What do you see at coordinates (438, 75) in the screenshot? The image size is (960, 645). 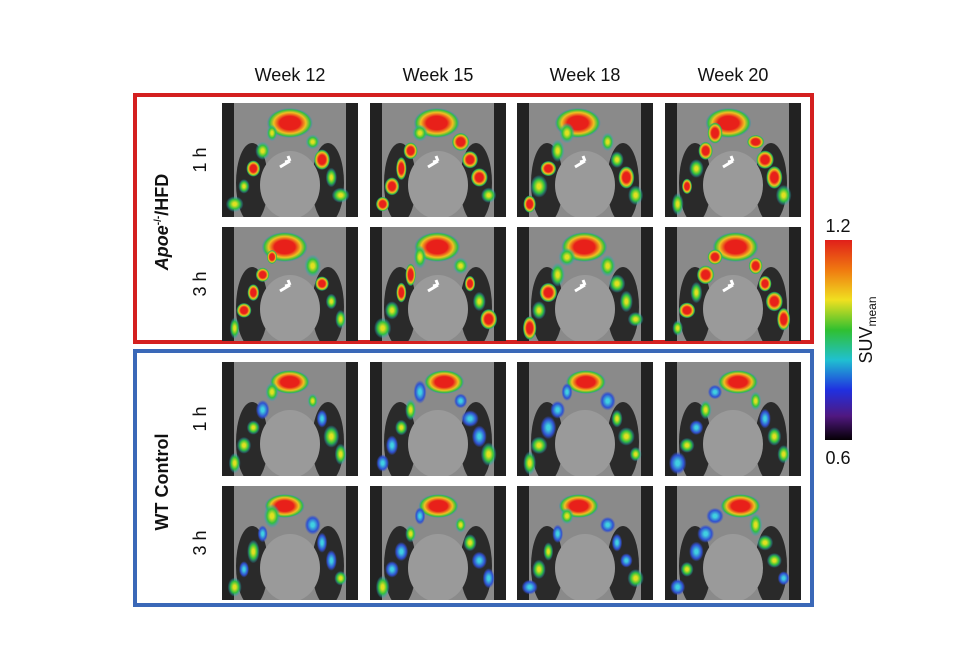 I see `column-header: Week 15` at bounding box center [438, 75].